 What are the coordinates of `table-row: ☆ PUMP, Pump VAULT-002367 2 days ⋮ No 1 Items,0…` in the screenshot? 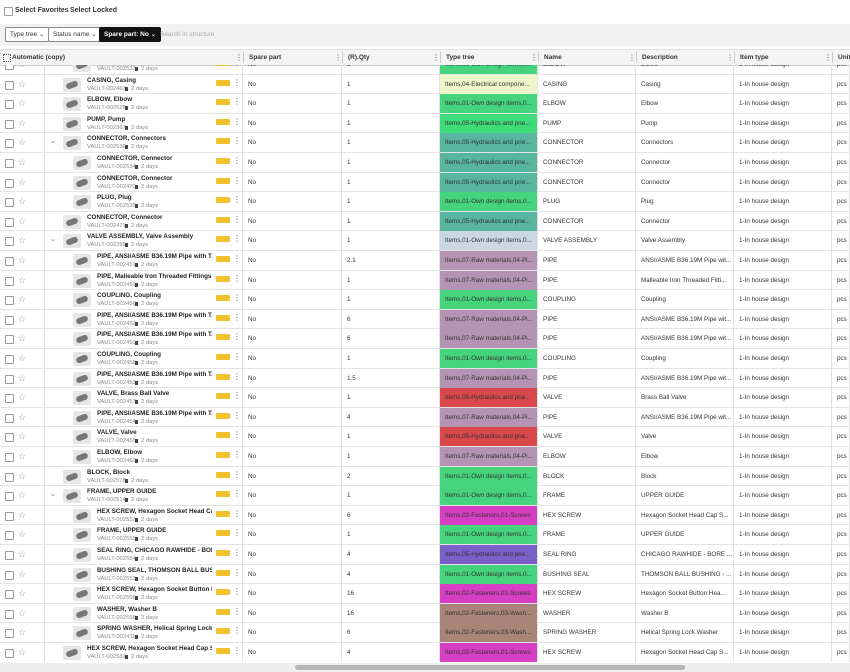 It's located at (425, 123).